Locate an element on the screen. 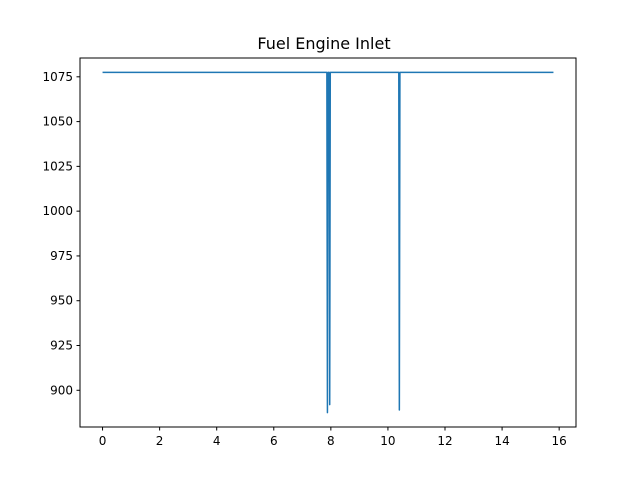 The image size is (640, 480). x-axis: 0 2 4 6 8 10 12 14 16 is located at coordinates (333, 437).